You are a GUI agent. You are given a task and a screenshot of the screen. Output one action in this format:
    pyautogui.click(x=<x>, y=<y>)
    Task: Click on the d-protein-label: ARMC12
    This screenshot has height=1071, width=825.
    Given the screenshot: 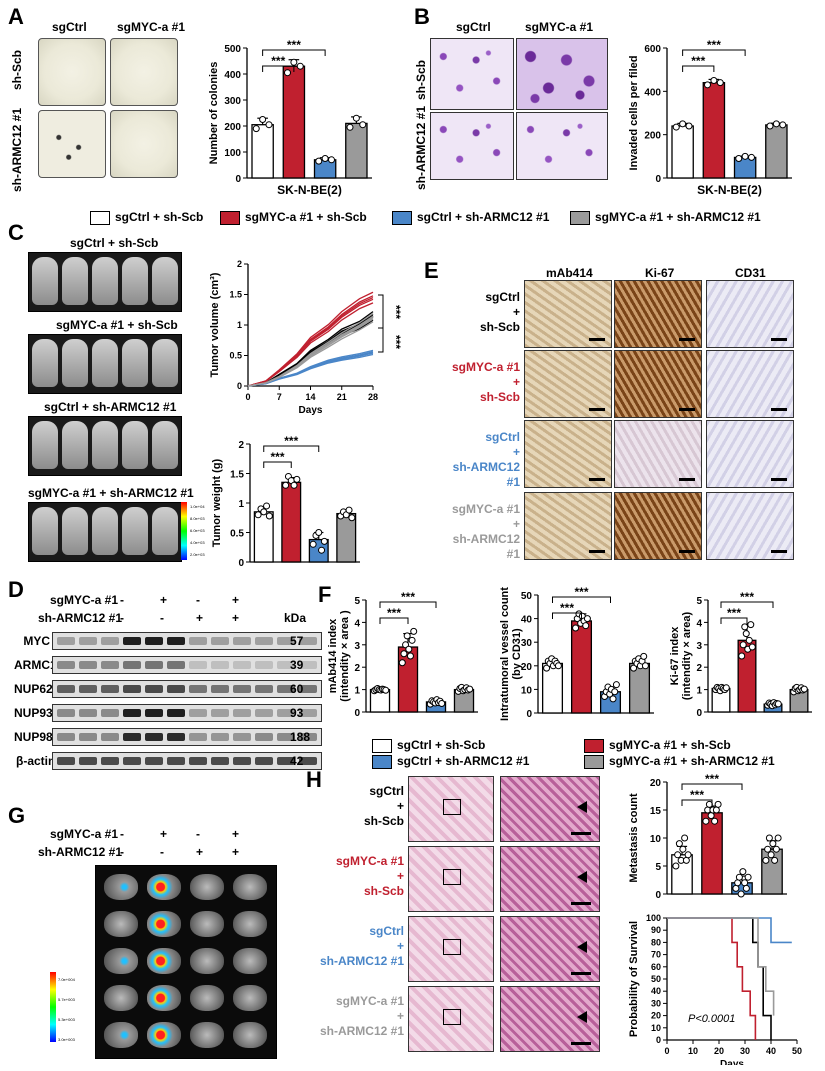 What is the action you would take?
    pyautogui.click(x=39, y=665)
    